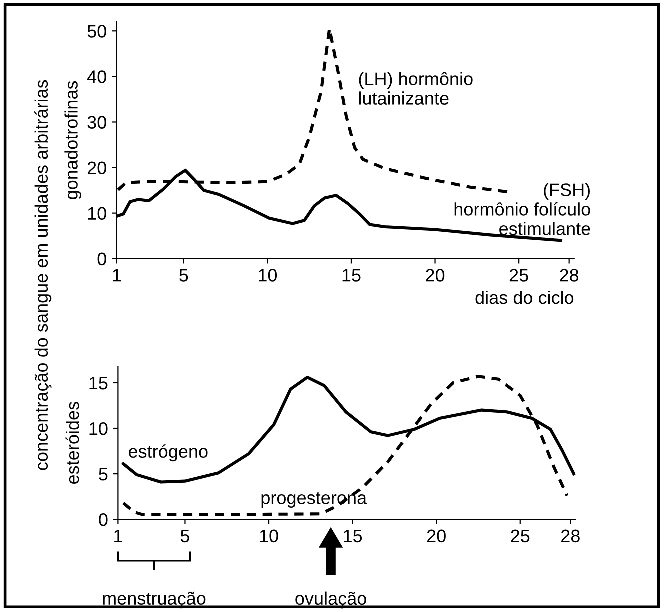  Describe the element at coordinates (97, 168) in the screenshot. I see `y-tick-label: 20` at that location.